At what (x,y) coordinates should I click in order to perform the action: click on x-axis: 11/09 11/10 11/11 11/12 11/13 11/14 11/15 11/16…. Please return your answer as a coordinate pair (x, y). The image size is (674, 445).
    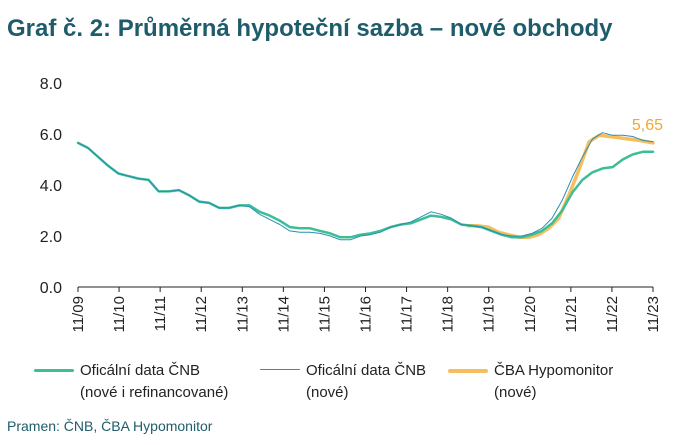
    Looking at the image, I should click on (366, 309).